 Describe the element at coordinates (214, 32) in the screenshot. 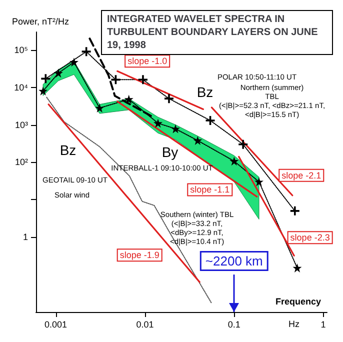

I see `chart-title: INTEGRATED WAVELET SPECTRA IN TURBULENT BOUNDARY LAYERS ON JUNE 19, 1998` at that location.